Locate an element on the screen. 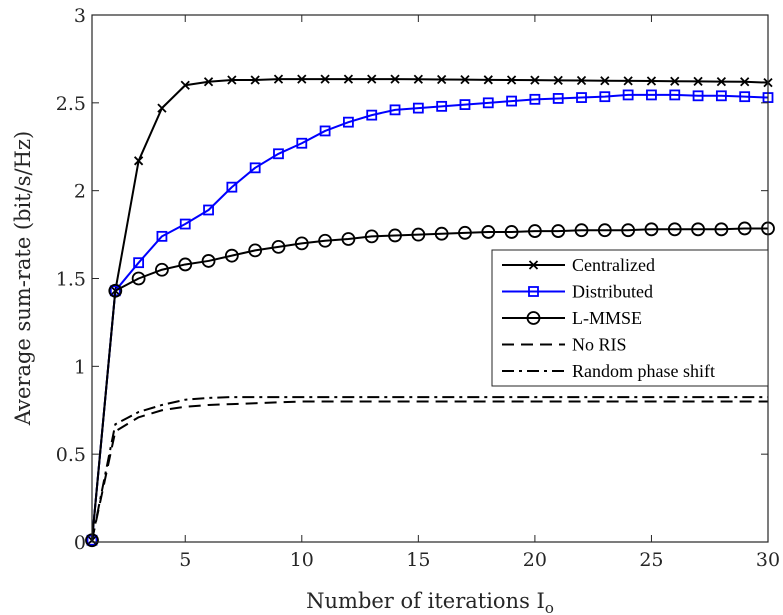  y-tick-label: 2 is located at coordinates (80, 192).